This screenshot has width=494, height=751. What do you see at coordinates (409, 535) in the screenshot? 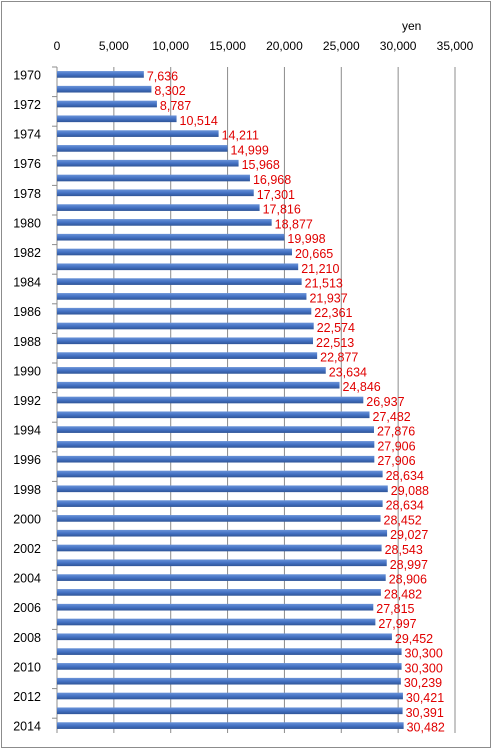
I see `value-label-2001: 29,027` at bounding box center [409, 535].